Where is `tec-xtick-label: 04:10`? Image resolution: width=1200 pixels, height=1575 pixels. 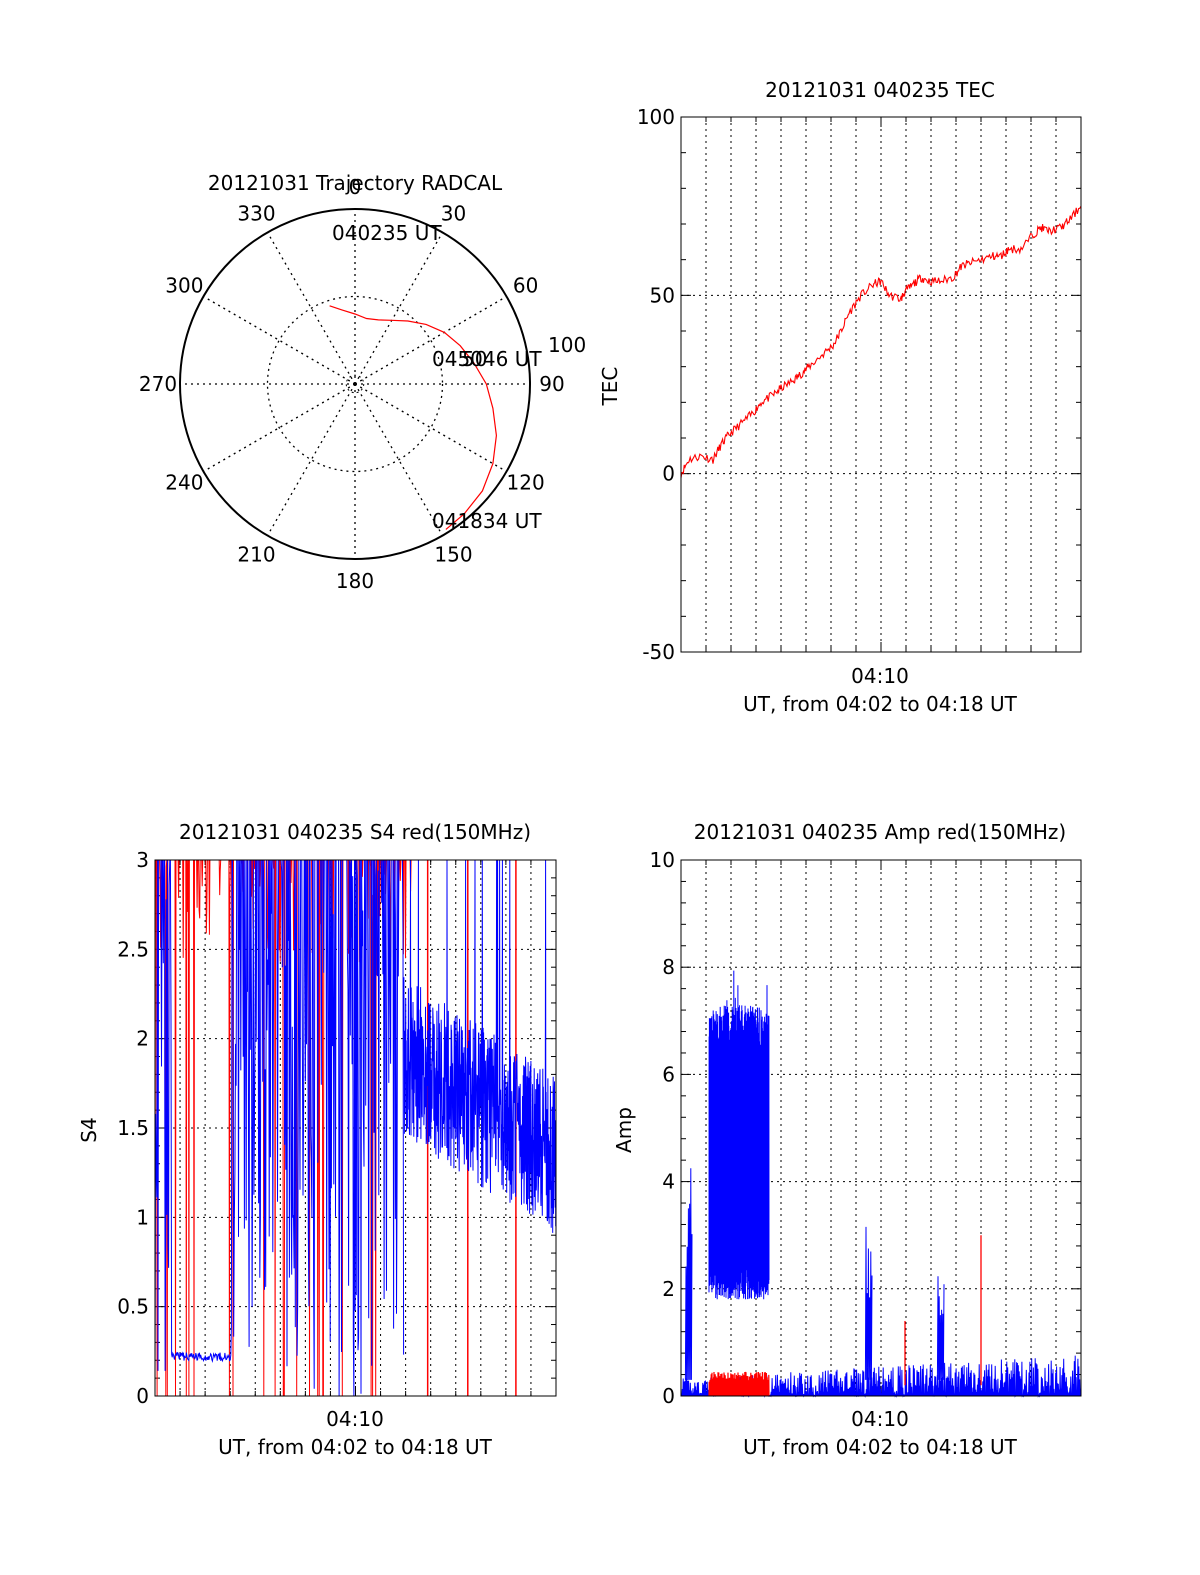
tec-xtick-label: 04:10 is located at coordinates (880, 676).